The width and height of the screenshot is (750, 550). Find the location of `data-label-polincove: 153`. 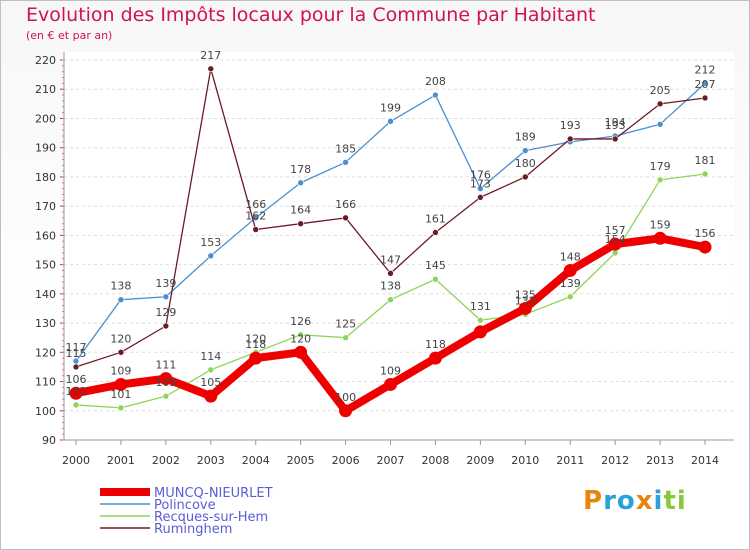

data-label-polincove: 153 is located at coordinates (210, 242).